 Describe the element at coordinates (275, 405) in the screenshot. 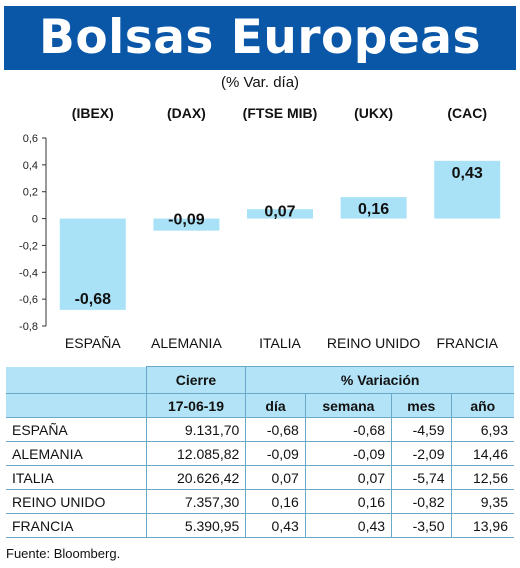

I see `header-dia: día` at that location.